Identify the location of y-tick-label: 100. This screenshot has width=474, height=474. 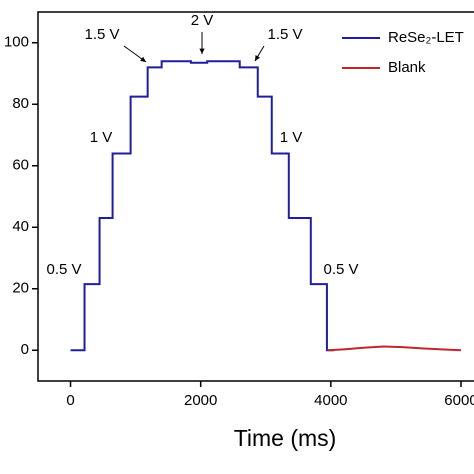
(16, 42).